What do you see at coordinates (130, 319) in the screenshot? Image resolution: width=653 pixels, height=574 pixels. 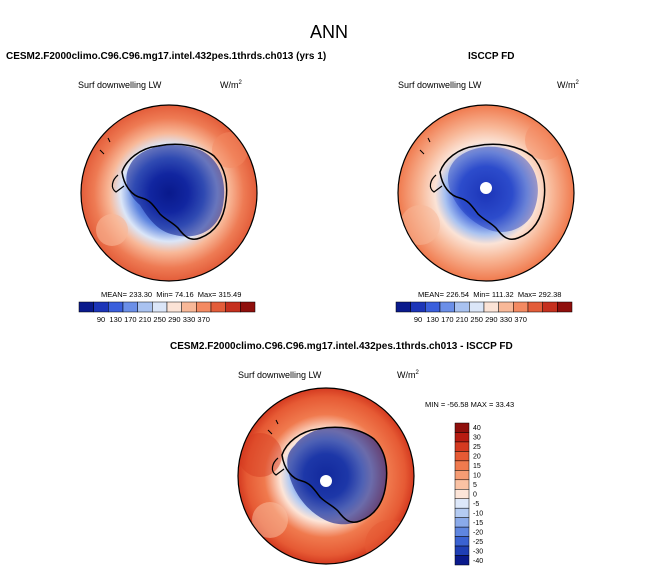 I see `model-colorbar-tick-label: 170` at bounding box center [130, 319].